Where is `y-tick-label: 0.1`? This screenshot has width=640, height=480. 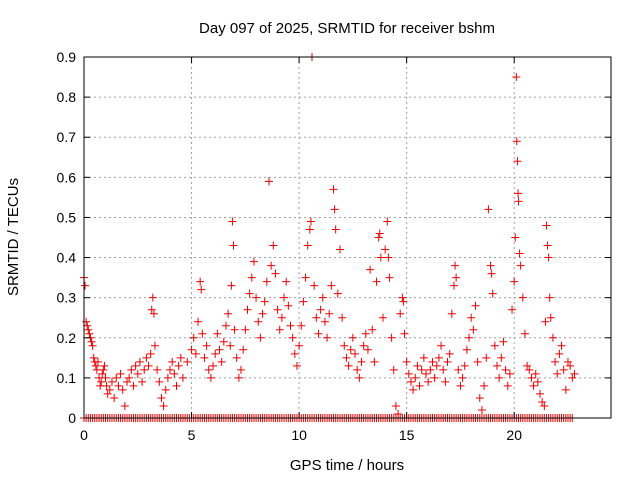 y-tick-label: 0.1 is located at coordinates (67, 378).